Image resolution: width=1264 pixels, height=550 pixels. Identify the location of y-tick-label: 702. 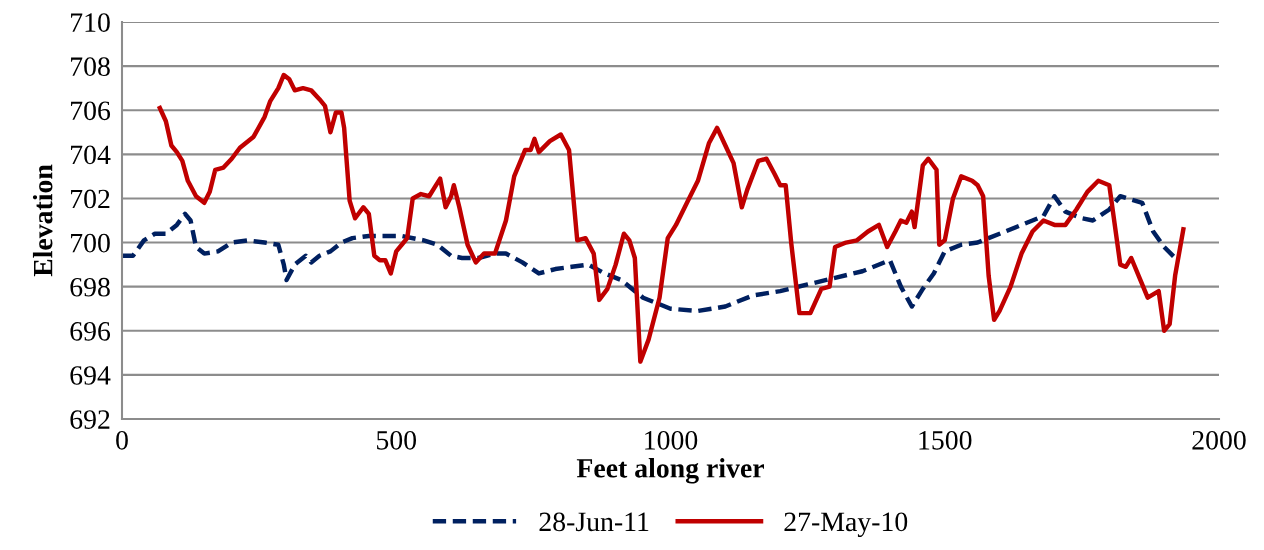
(90, 199).